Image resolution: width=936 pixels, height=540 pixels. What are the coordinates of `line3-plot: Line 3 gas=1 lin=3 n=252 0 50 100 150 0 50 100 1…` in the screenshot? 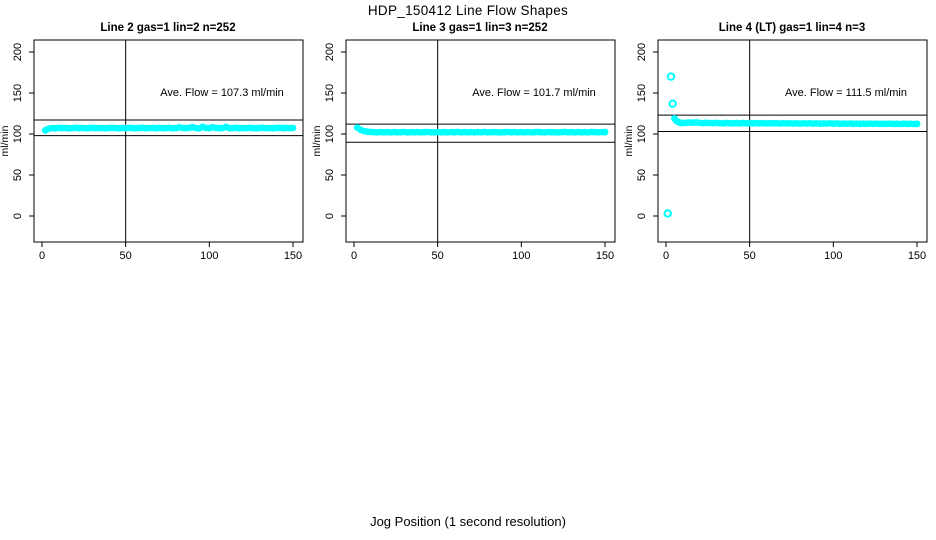 It's located at (464, 142).